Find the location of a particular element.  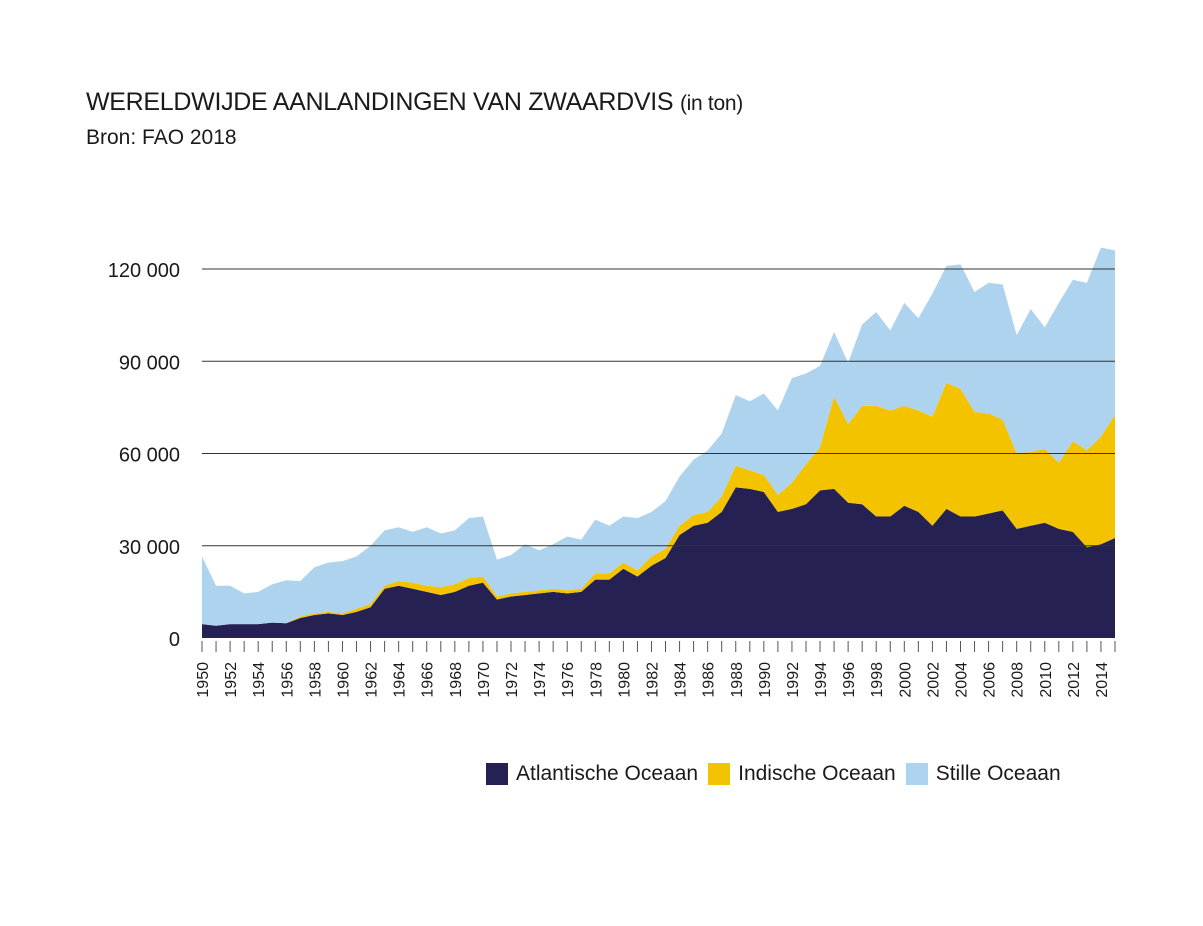

x-tick-label: 1958 is located at coordinates (315, 680).